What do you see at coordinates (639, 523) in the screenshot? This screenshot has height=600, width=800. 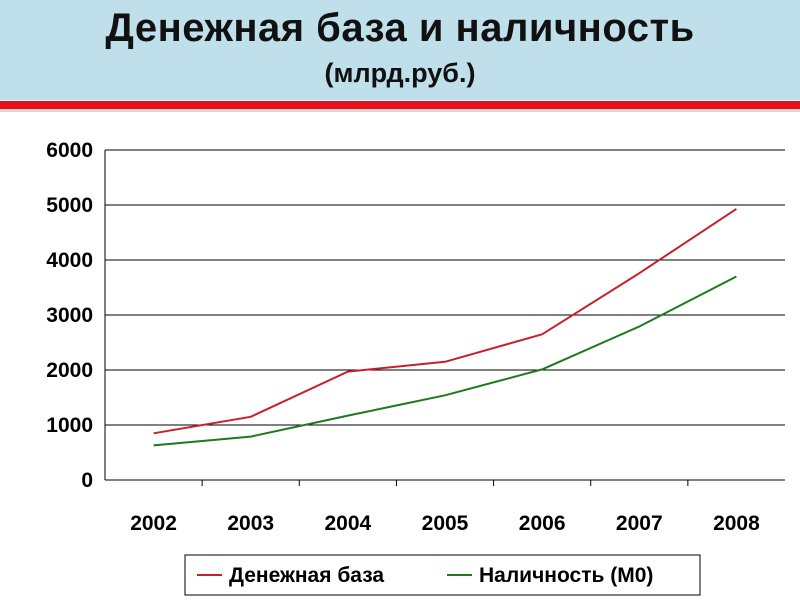 I see `x-tick-label: 2007` at bounding box center [639, 523].